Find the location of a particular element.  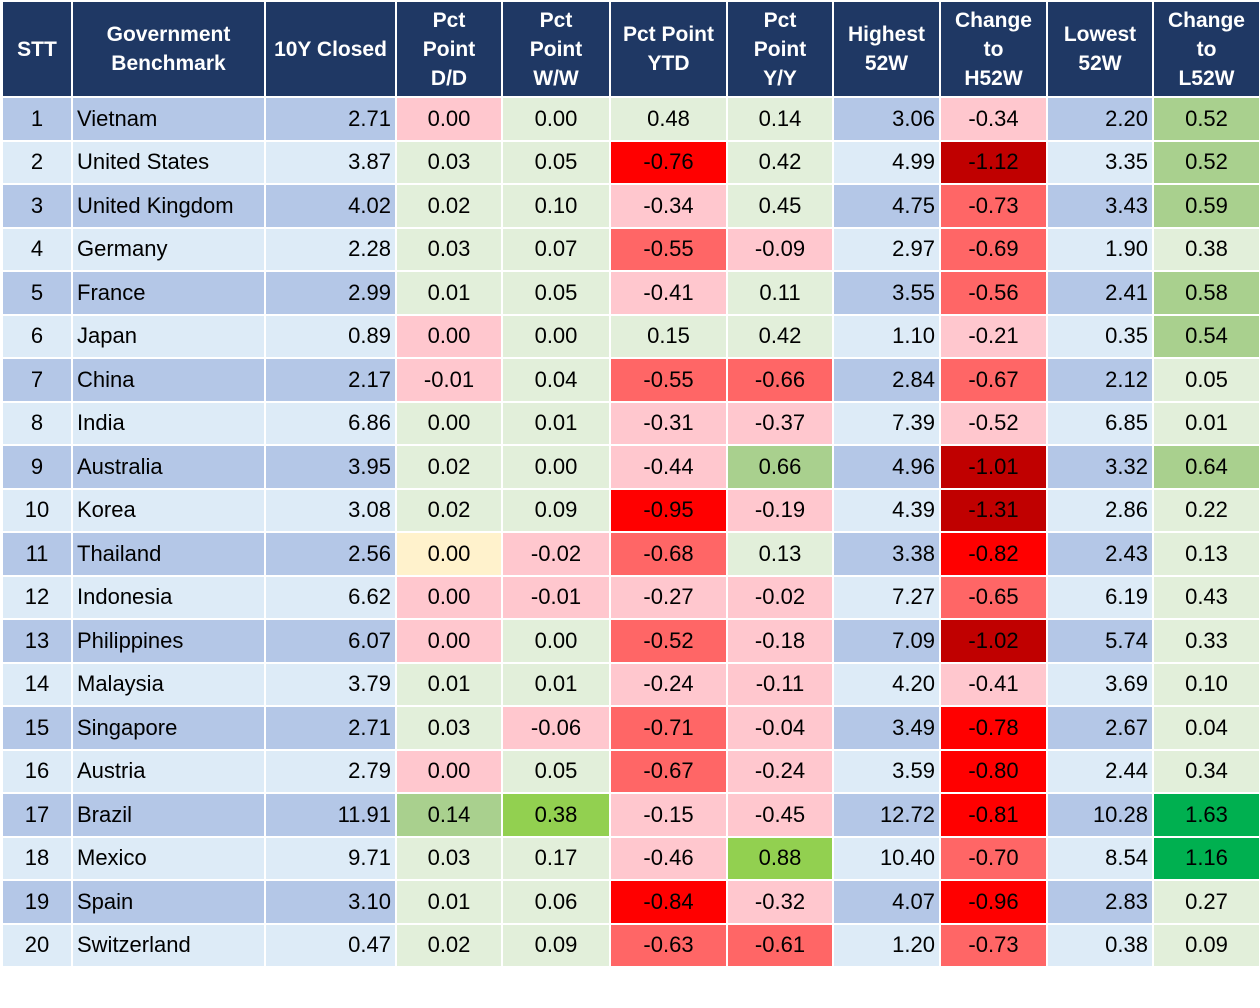

cell-10y-closed: 2.79 is located at coordinates (330, 771).